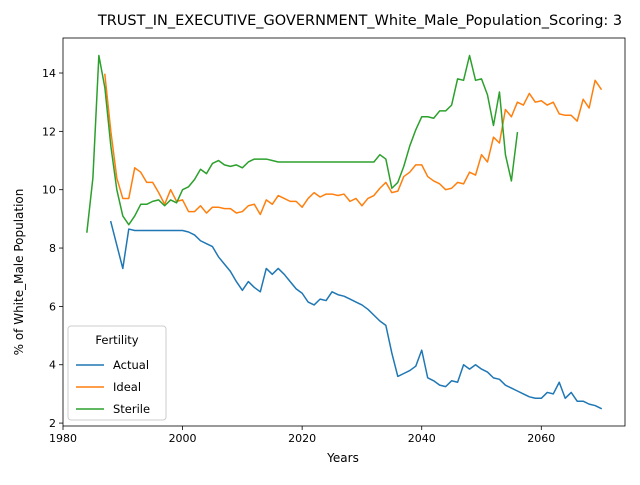 This screenshot has height=485, width=640. I want to click on y-tick-label: 6, so click(52, 306).